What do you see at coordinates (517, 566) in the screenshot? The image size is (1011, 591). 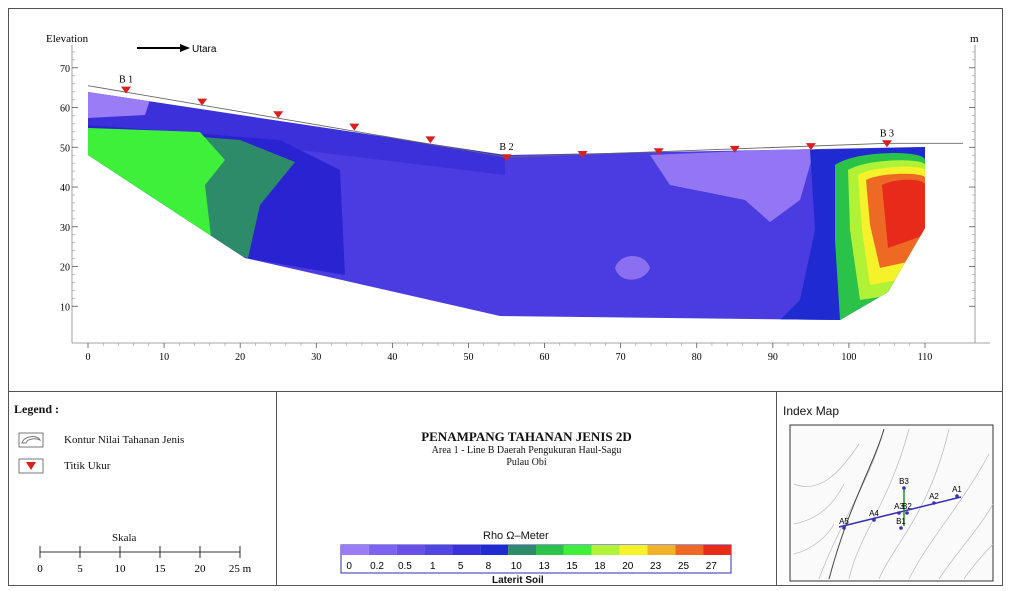 I see `colorbar-tick-label: 10` at bounding box center [517, 566].